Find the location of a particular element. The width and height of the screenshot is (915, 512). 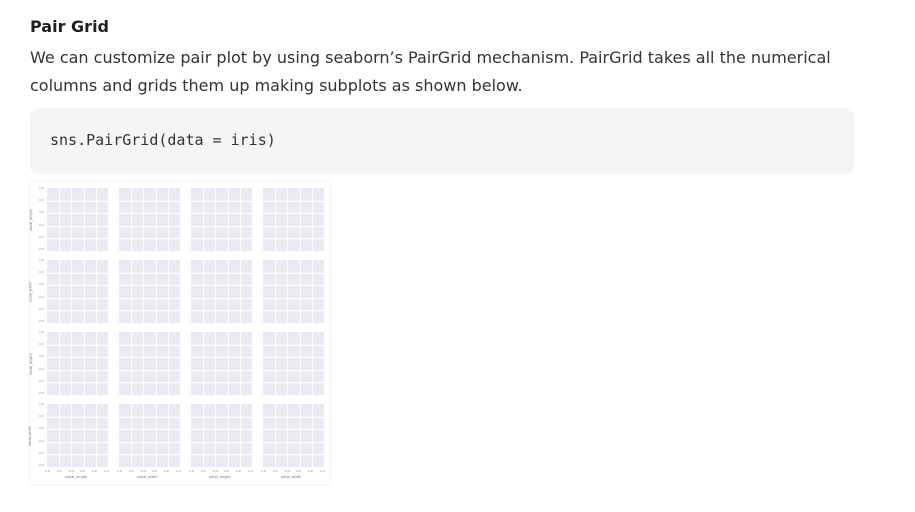

subplot-petal_width-vs-petal_length is located at coordinates (221, 435).